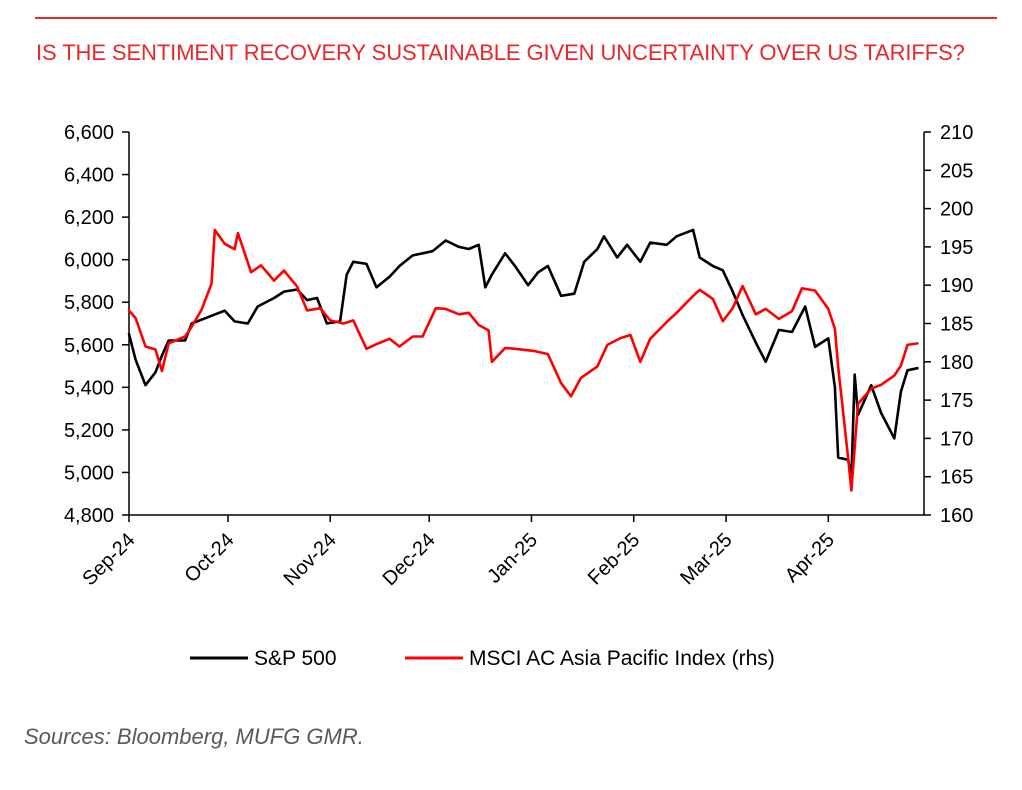  What do you see at coordinates (89, 261) in the screenshot?
I see `left-tick-label: 6,000` at bounding box center [89, 261].